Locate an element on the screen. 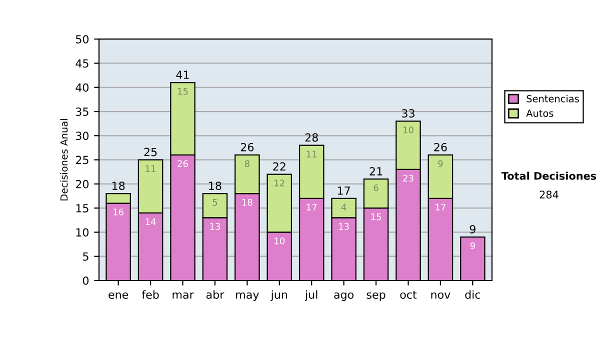 The image size is (600, 340). y-tick-label: 0 is located at coordinates (85, 280).